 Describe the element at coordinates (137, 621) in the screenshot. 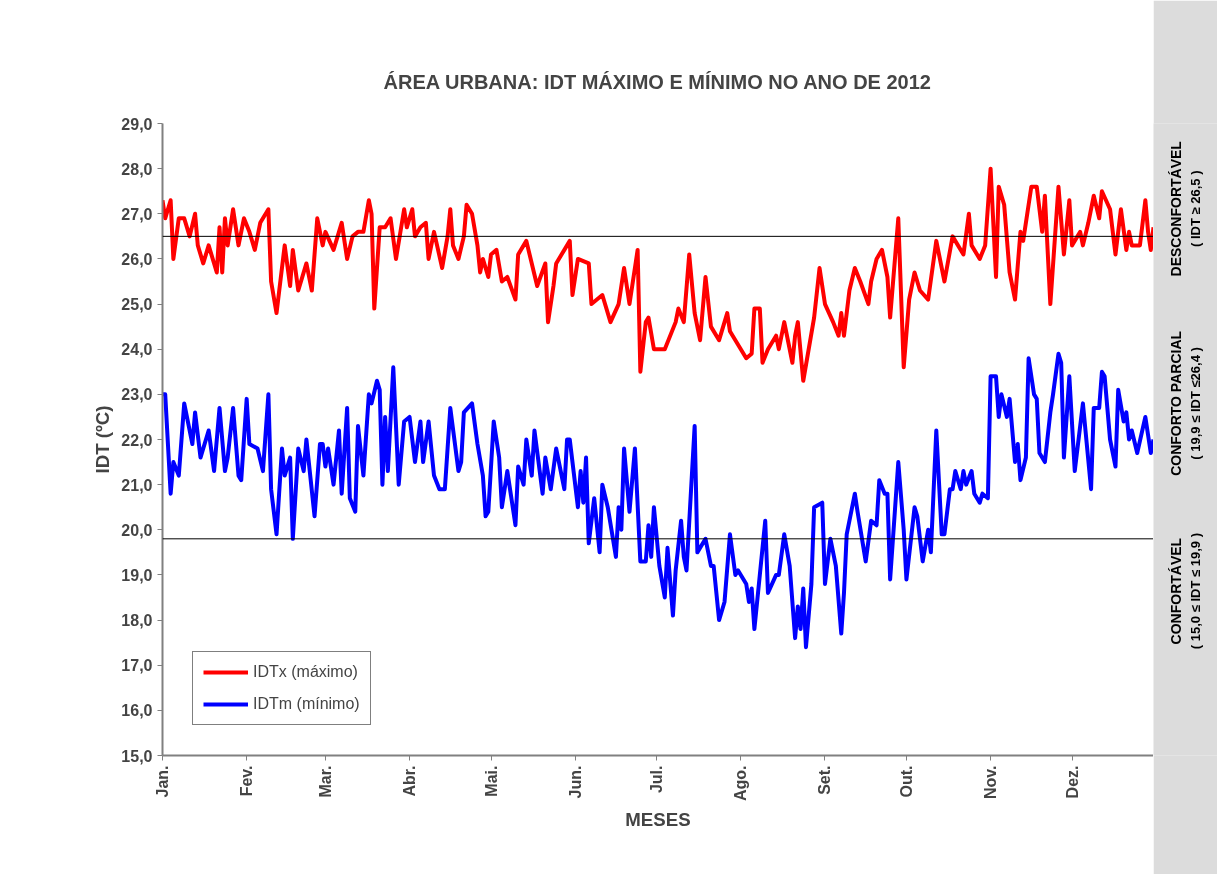

I see `y-tick-label: 18,0` at that location.